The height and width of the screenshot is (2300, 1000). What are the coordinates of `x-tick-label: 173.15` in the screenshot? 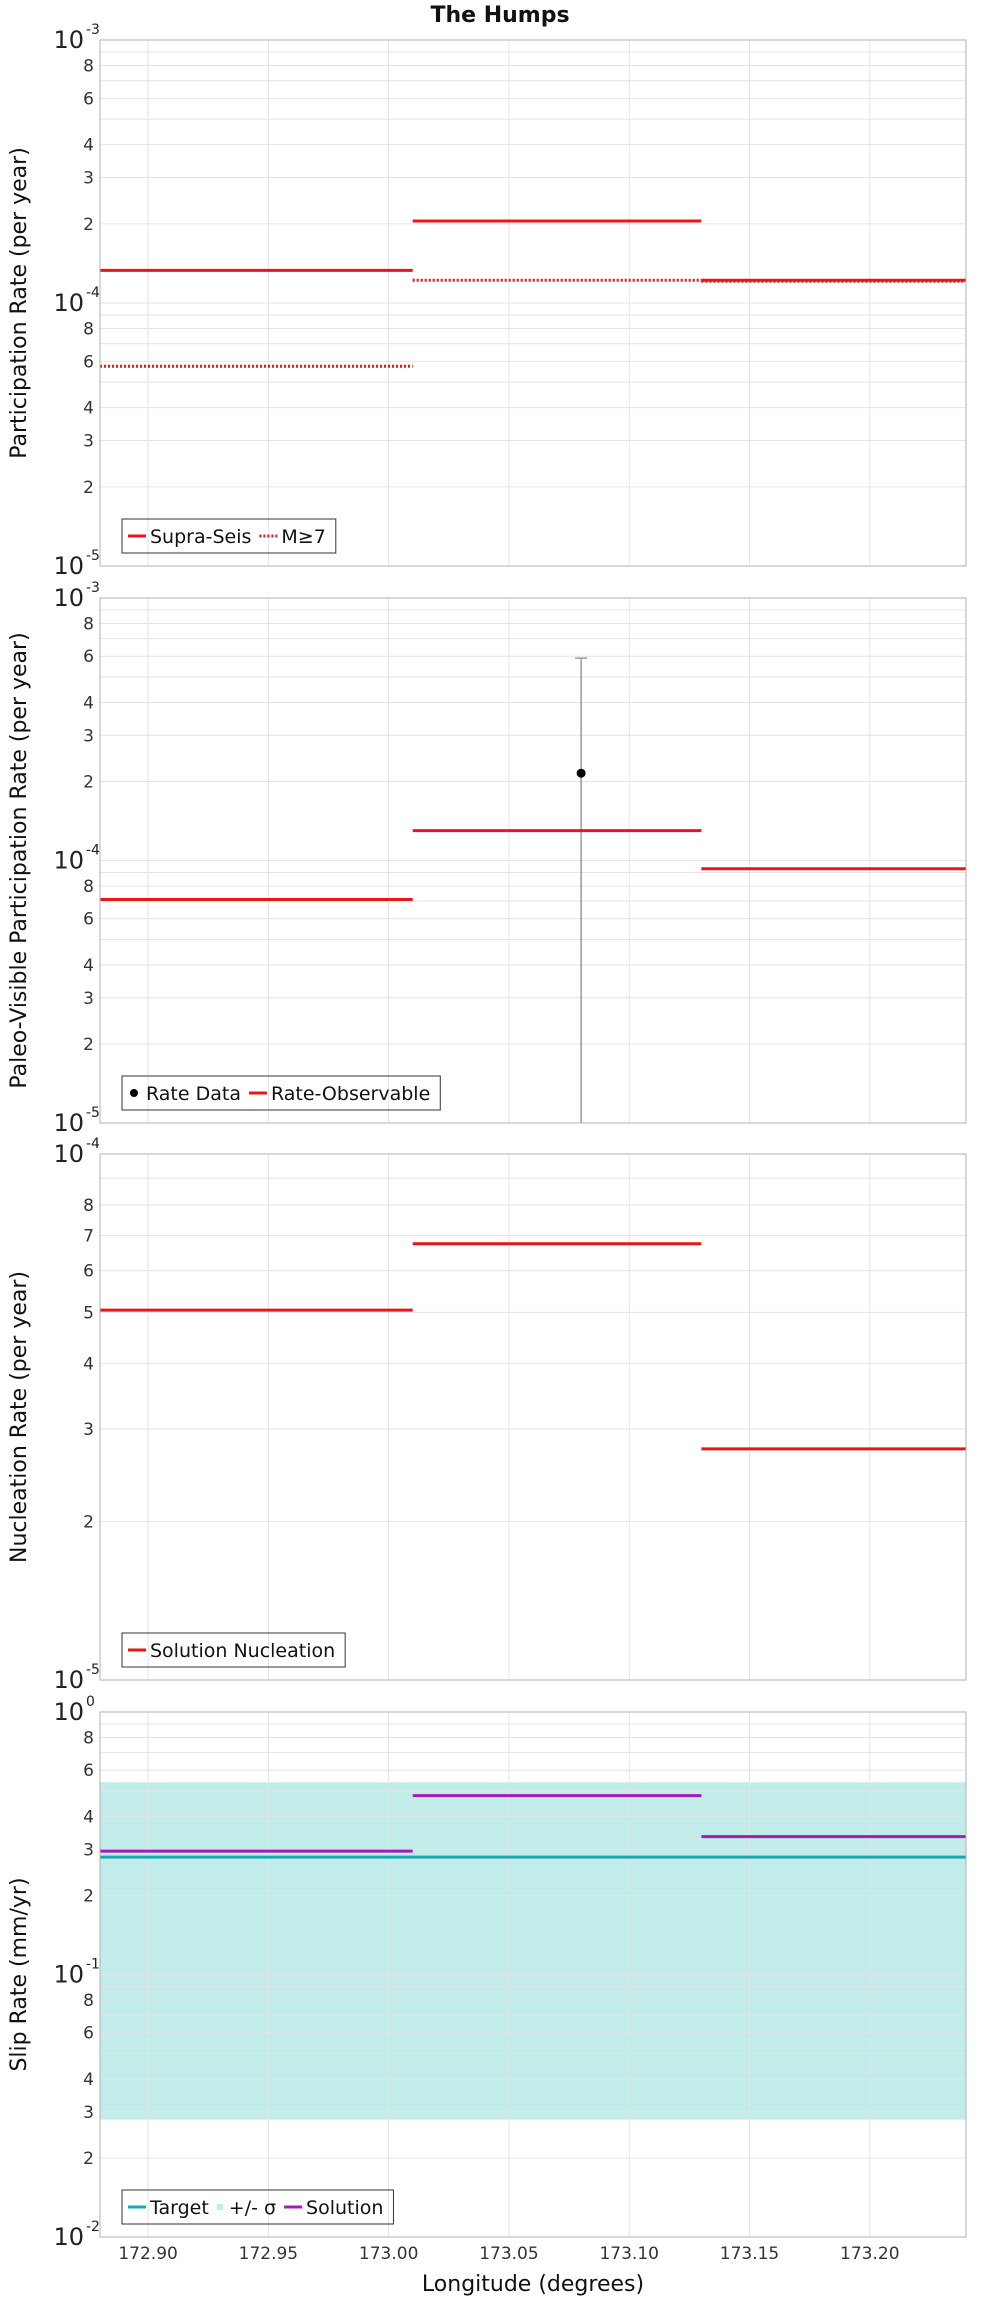 It's located at (749, 2254).